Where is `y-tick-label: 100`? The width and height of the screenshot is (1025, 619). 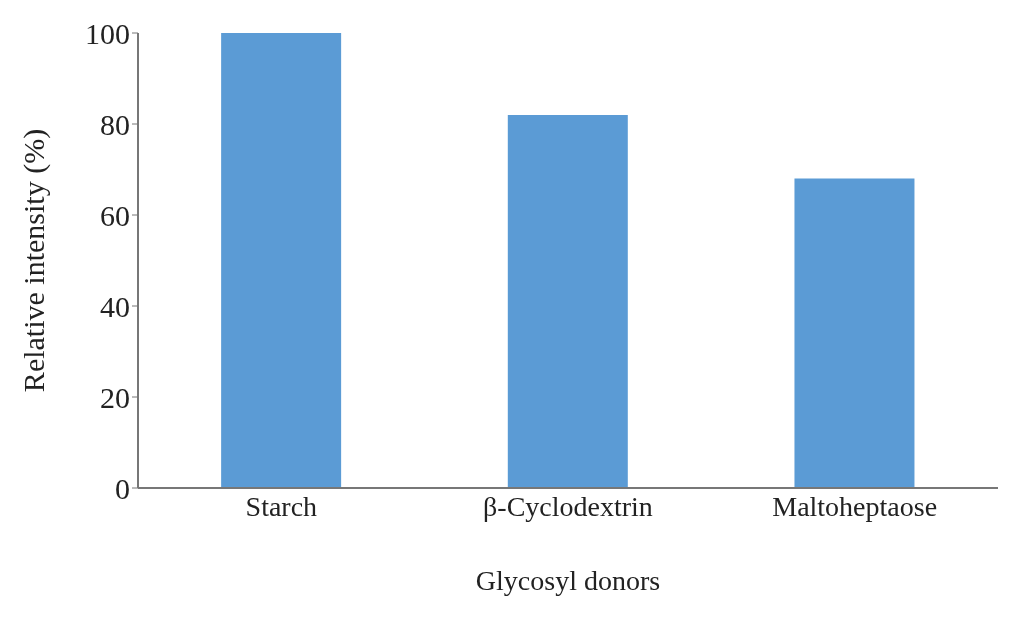
y-tick-label: 100 is located at coordinates (107, 33).